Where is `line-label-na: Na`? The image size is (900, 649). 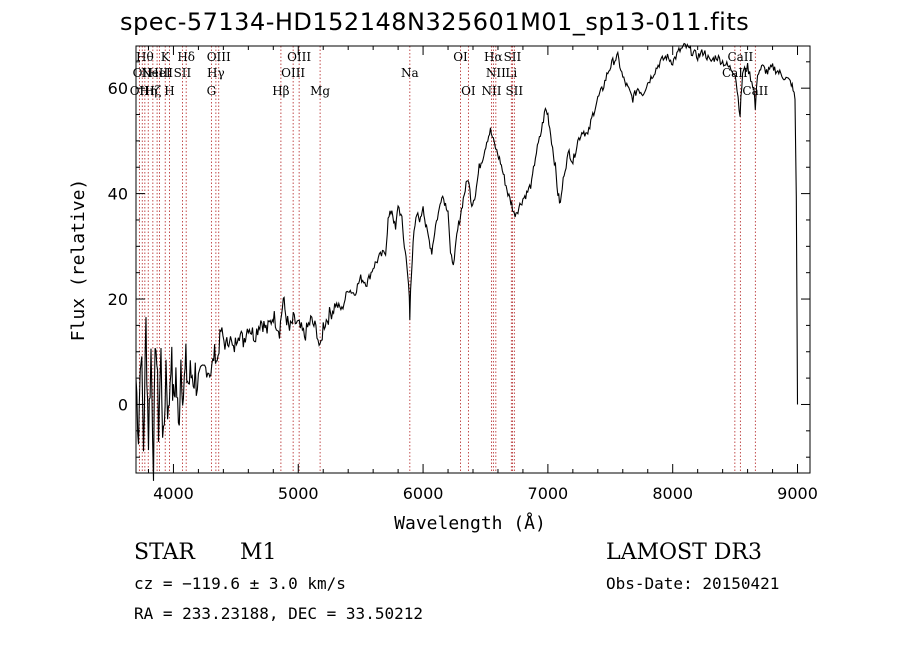 line-label-na: Na is located at coordinates (410, 73).